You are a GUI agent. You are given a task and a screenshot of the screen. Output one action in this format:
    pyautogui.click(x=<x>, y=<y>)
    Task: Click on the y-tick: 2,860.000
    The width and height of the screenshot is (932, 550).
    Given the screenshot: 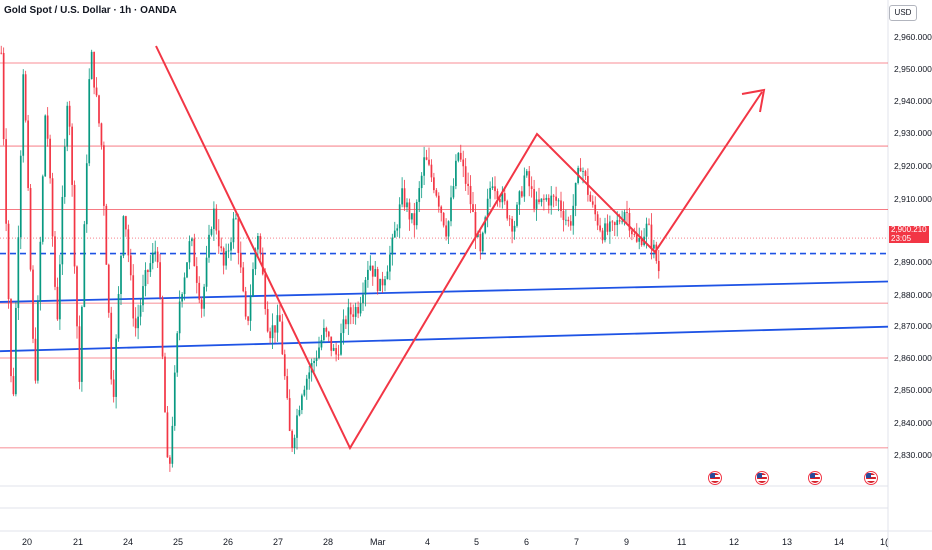 What is the action you would take?
    pyautogui.click(x=913, y=358)
    